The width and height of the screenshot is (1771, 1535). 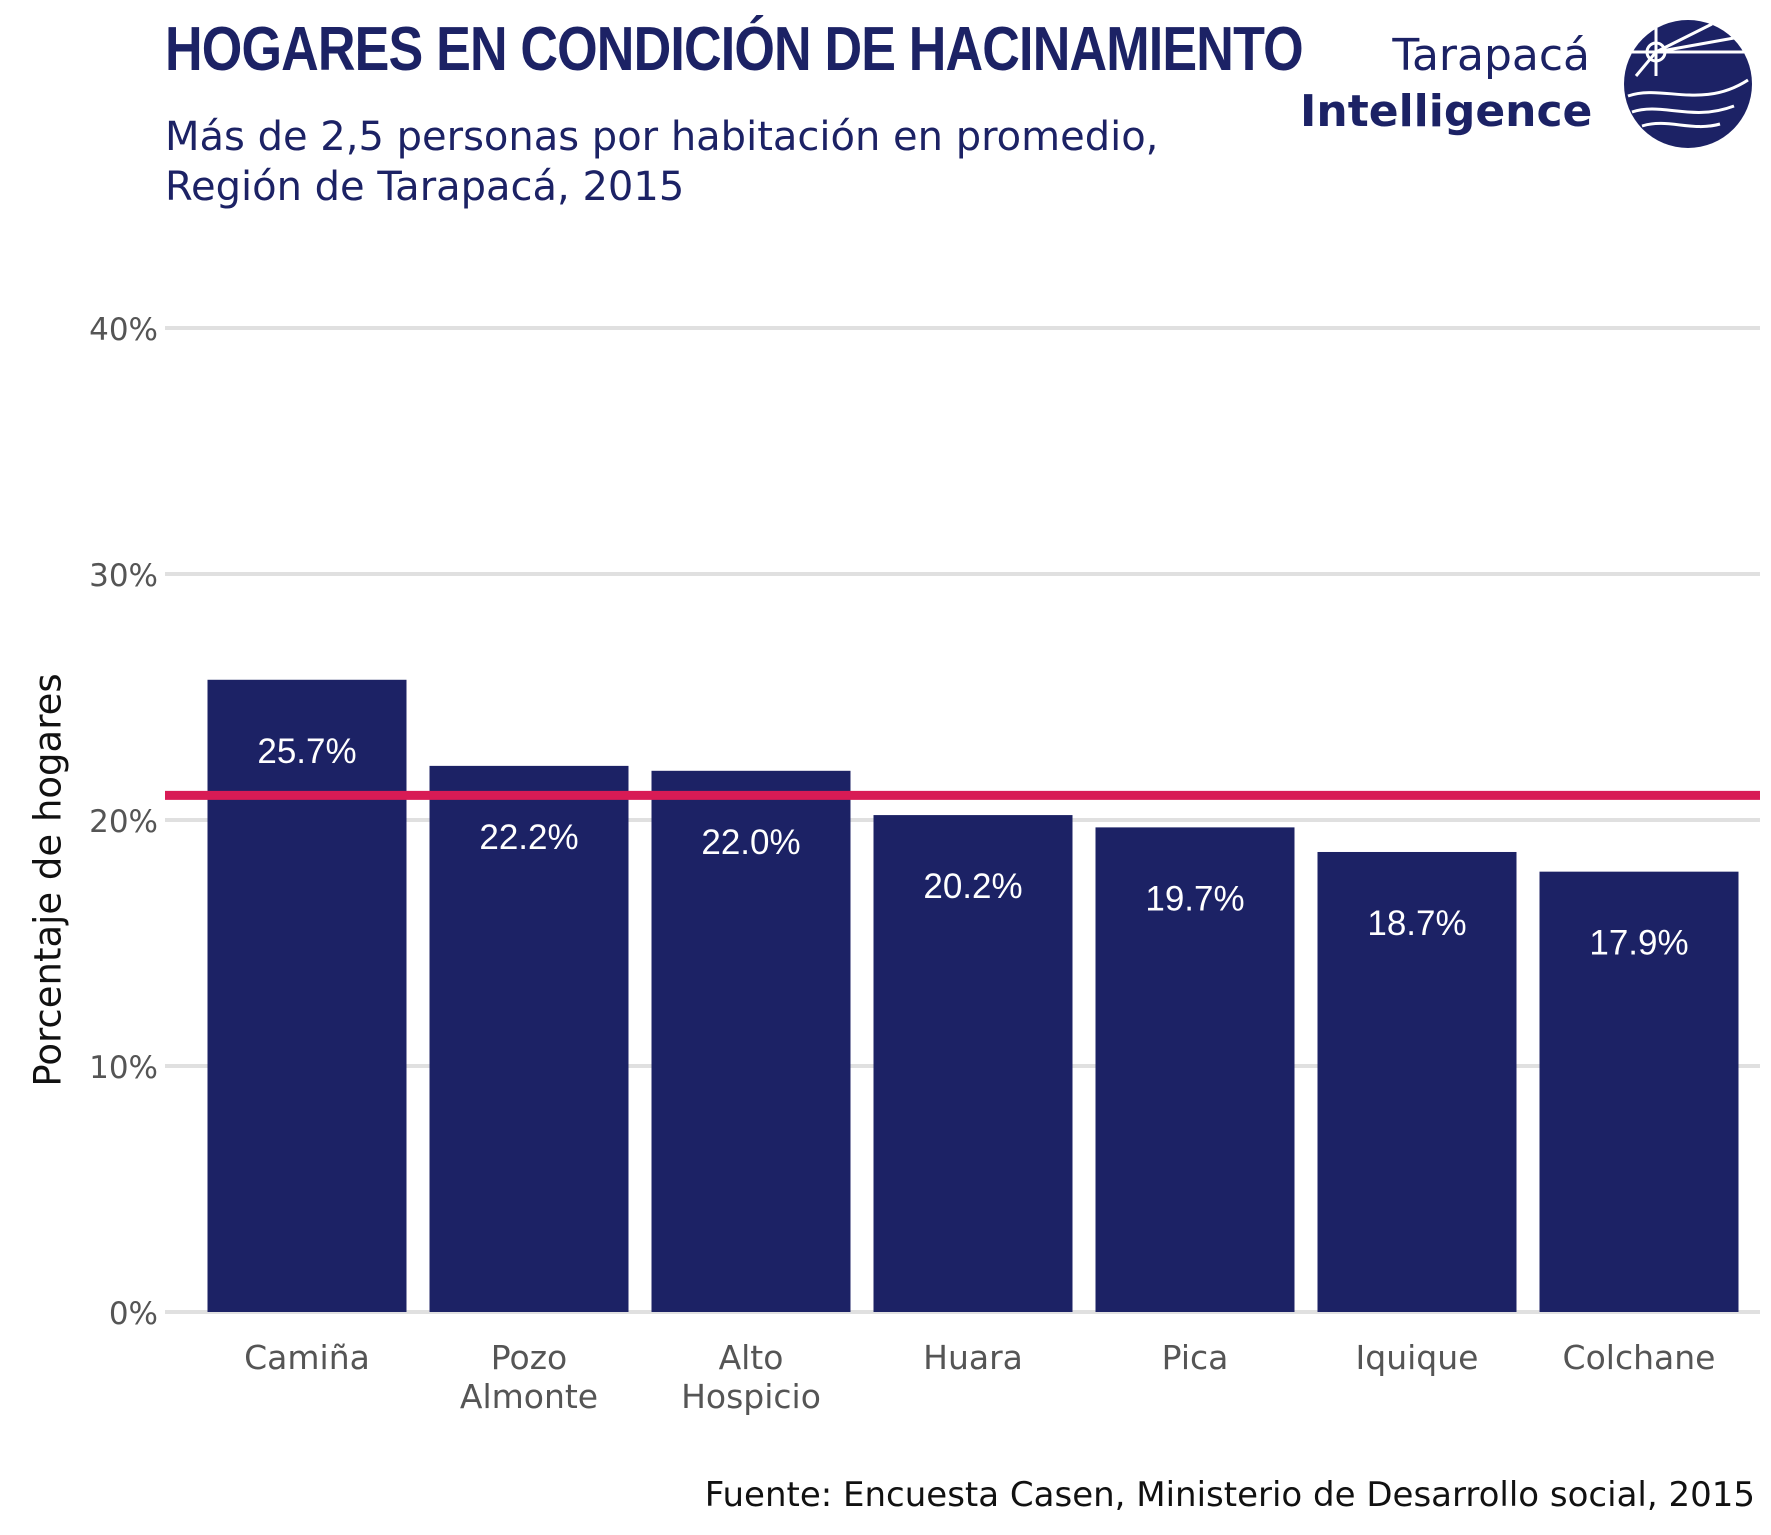 What do you see at coordinates (425, 187) in the screenshot?
I see `subtitle-line-2: Región de Tarapacá, 2015` at bounding box center [425, 187].